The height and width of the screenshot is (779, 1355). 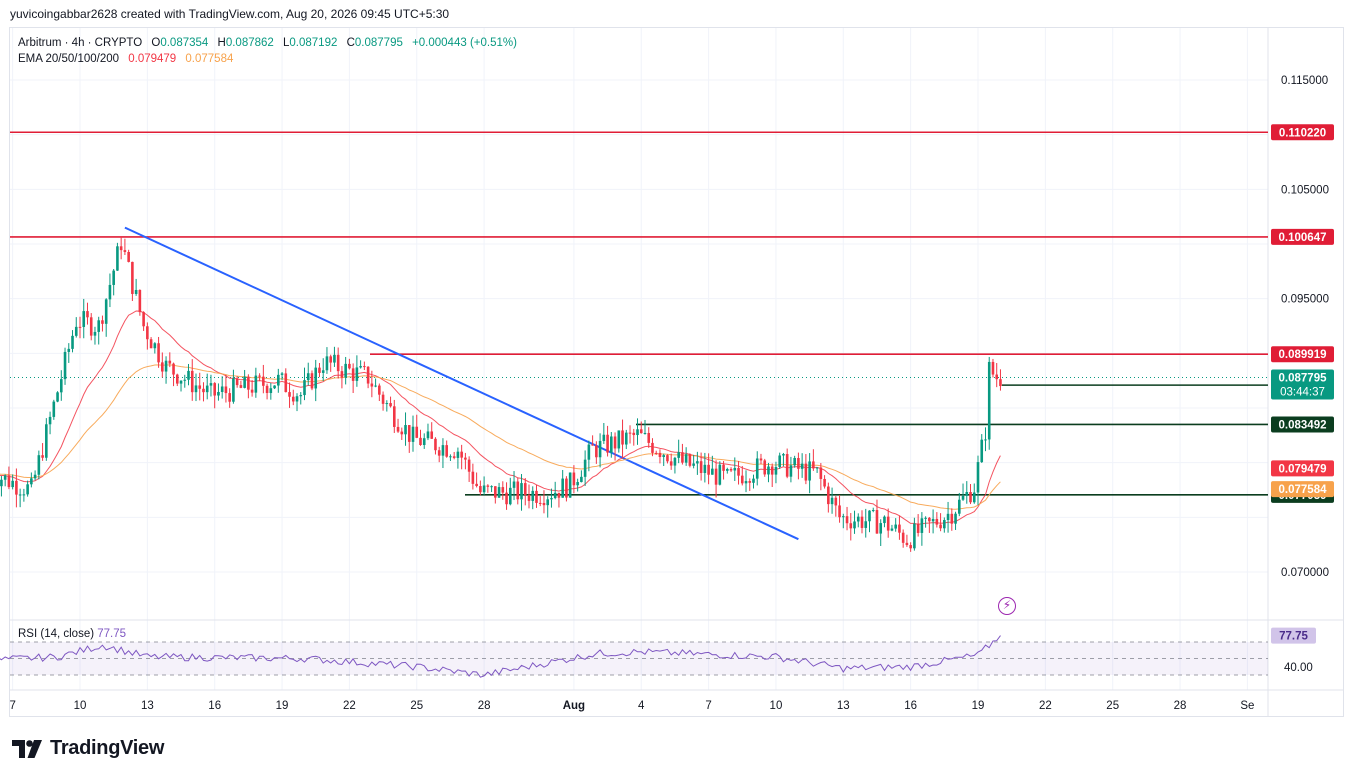 I want to click on level-tag-0.110220-bg, so click(x=1302, y=132).